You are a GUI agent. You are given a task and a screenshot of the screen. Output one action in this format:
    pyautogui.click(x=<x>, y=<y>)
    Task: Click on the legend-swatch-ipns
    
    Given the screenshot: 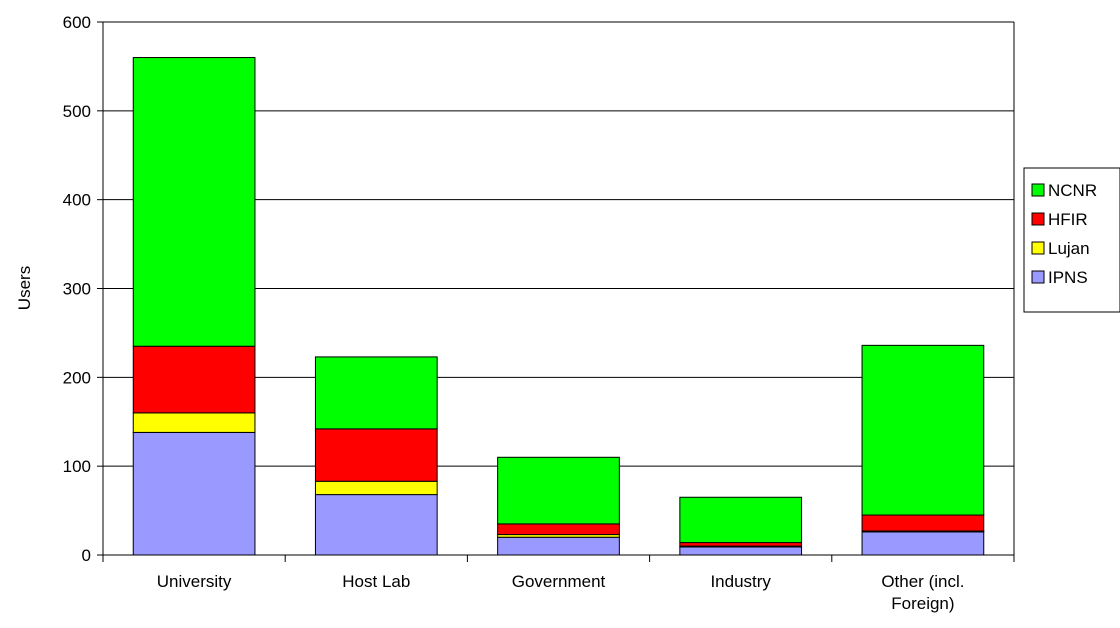 What is the action you would take?
    pyautogui.click(x=1038, y=277)
    